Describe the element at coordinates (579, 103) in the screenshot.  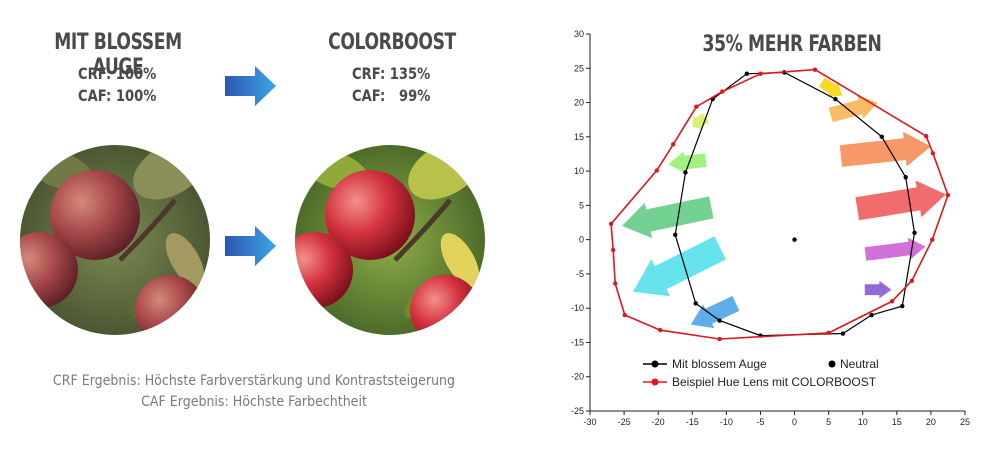
I see `y-tick-label: 20` at that location.